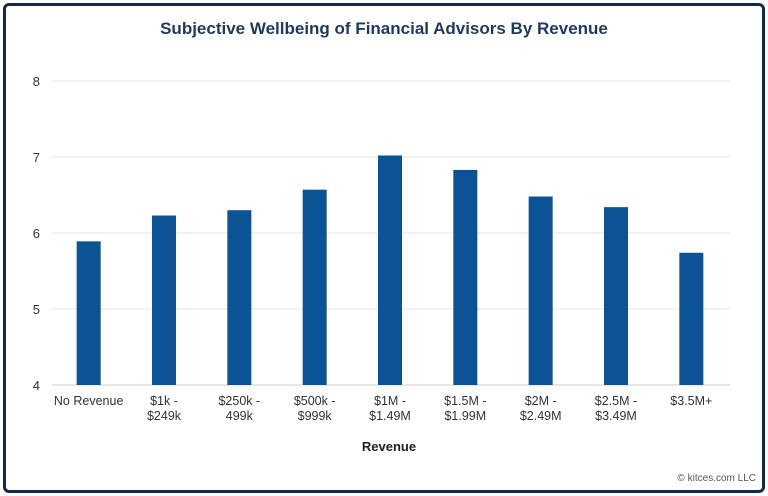 This screenshot has height=496, width=768. Describe the element at coordinates (89, 401) in the screenshot. I see `x-tick-label: No Revenue` at that location.